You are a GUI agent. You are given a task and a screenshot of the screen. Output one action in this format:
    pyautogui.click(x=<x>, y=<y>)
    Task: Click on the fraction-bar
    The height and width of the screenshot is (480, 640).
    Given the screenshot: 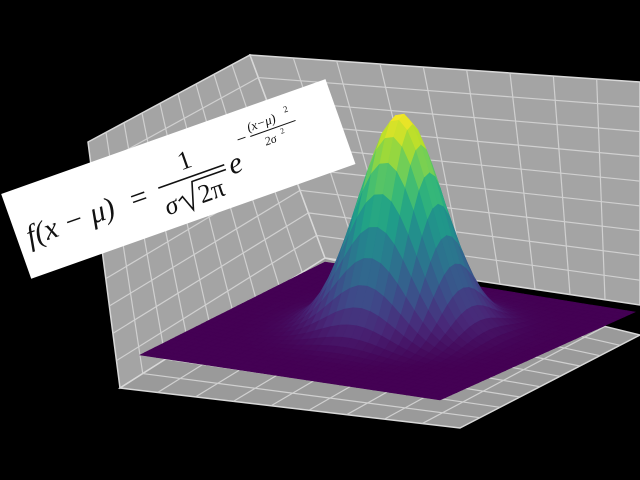 What is the action you would take?
    pyautogui.click(x=191, y=176)
    